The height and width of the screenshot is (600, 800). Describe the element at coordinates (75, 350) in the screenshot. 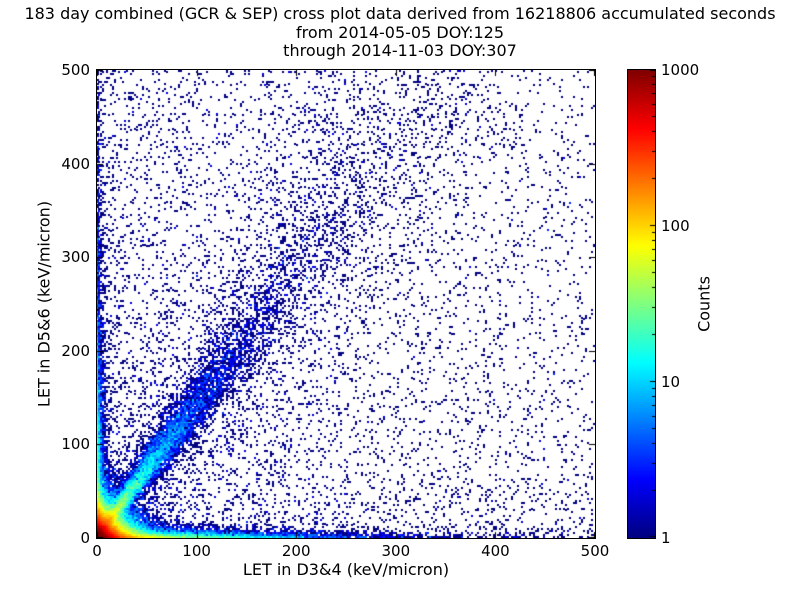

I see `y-tick-label: 200` at that location.